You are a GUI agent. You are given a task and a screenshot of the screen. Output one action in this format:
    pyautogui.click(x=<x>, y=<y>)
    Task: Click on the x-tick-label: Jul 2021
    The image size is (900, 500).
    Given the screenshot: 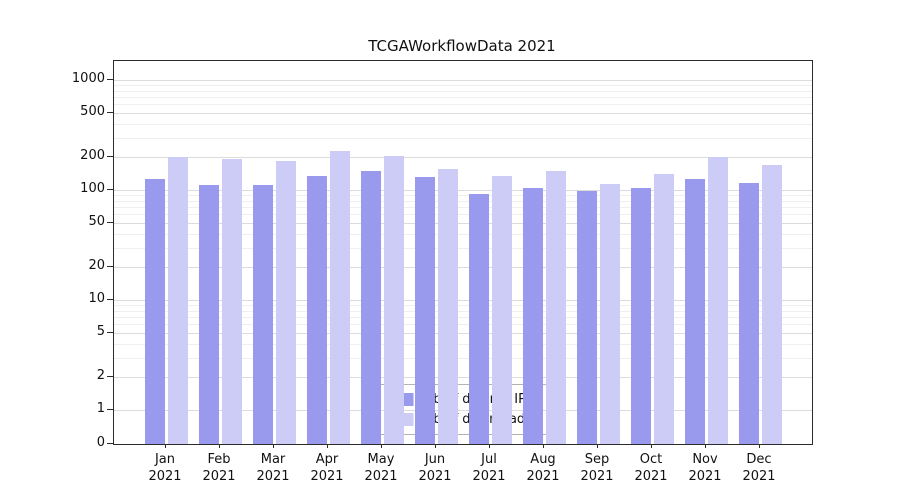 What is the action you would take?
    pyautogui.click(x=488, y=468)
    